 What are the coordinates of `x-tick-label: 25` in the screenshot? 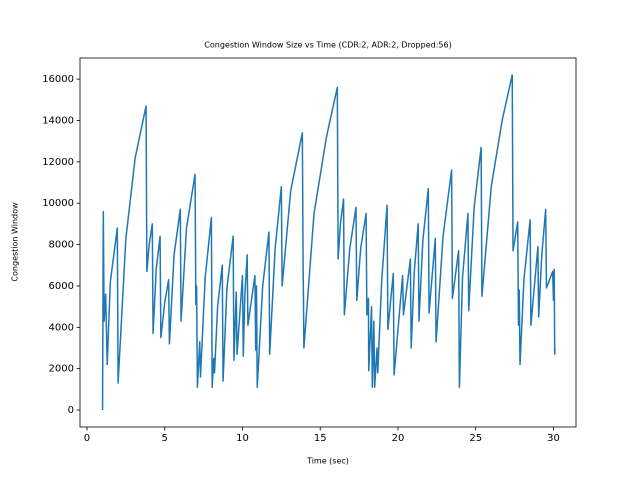 It's located at (475, 438).